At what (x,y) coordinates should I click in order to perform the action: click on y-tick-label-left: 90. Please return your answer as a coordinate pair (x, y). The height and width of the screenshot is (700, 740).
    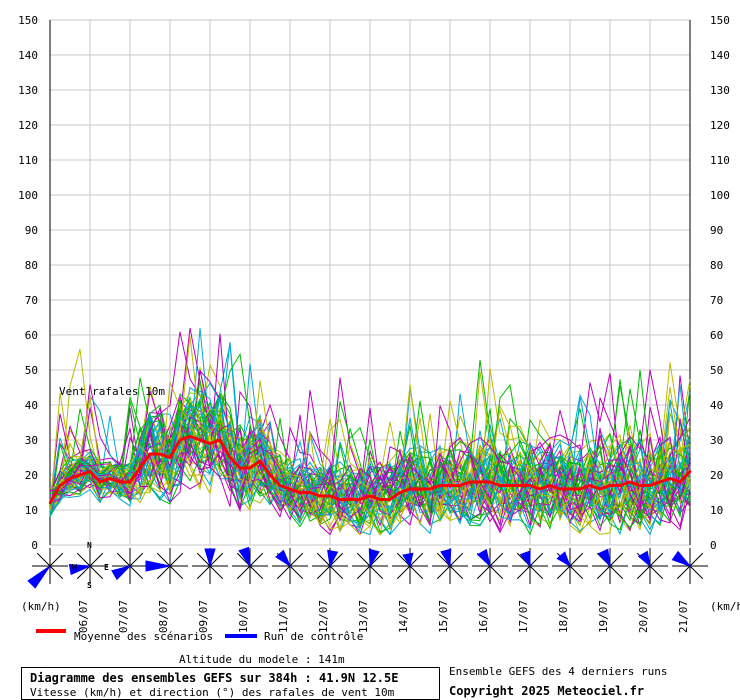
    Looking at the image, I should click on (31, 230).